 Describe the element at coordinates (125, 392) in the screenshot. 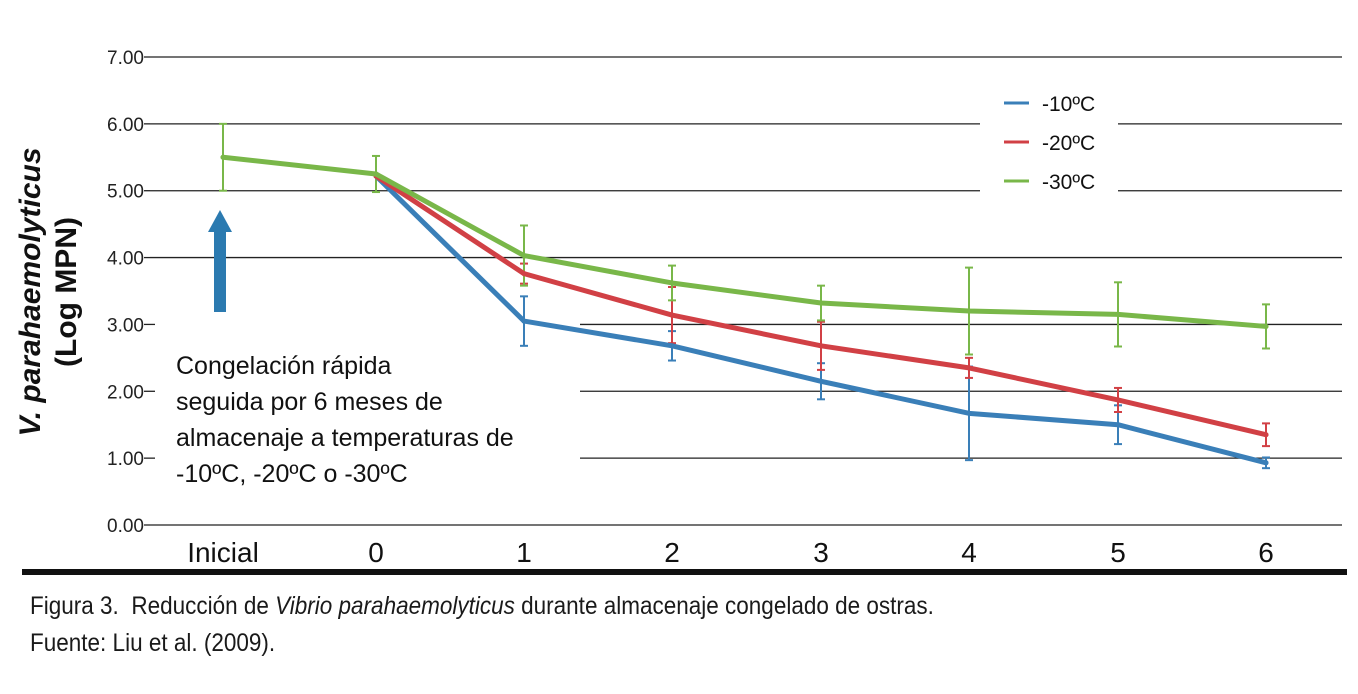

I see `y-tick-label: 2.00` at that location.